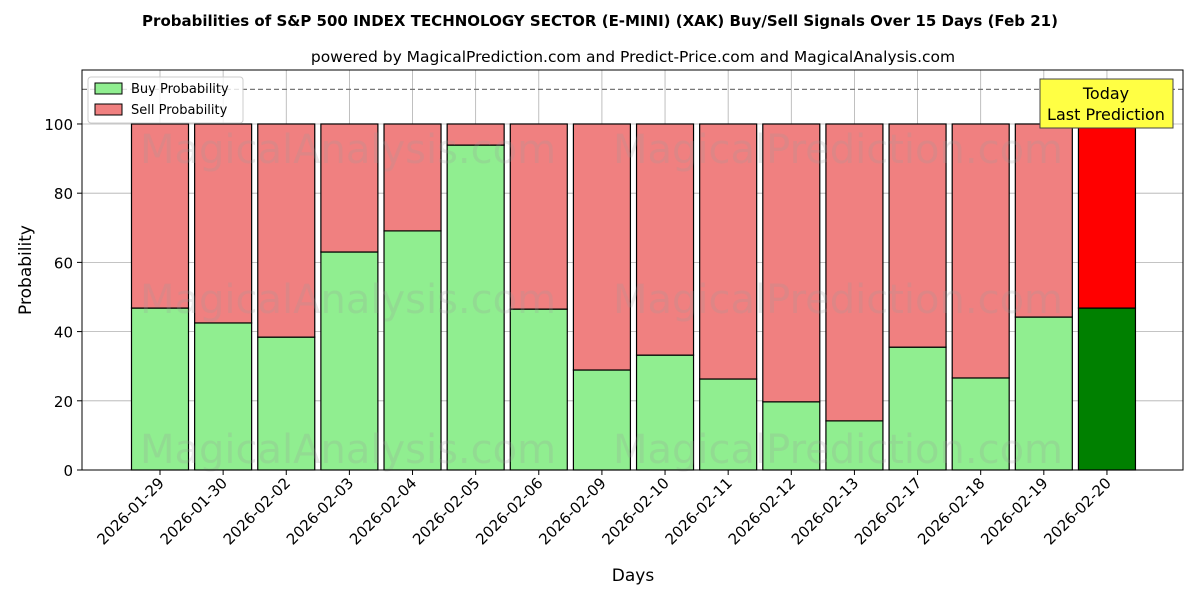 The image size is (1200, 604). What do you see at coordinates (1014, 511) in the screenshot?
I see `x-tick-label: 2026-02-19` at bounding box center [1014, 511].